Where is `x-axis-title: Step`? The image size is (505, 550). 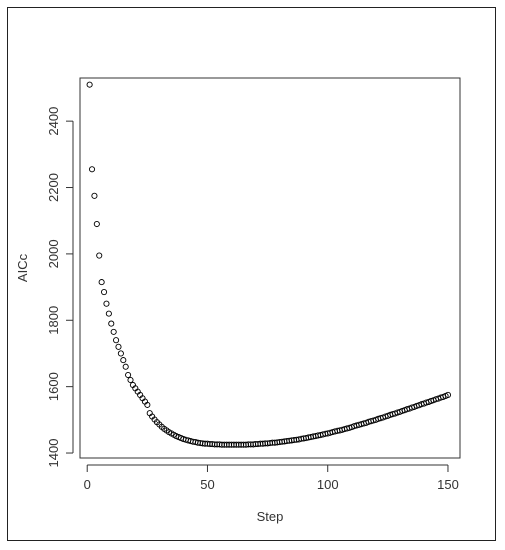 x-axis-title: Step is located at coordinates (270, 516).